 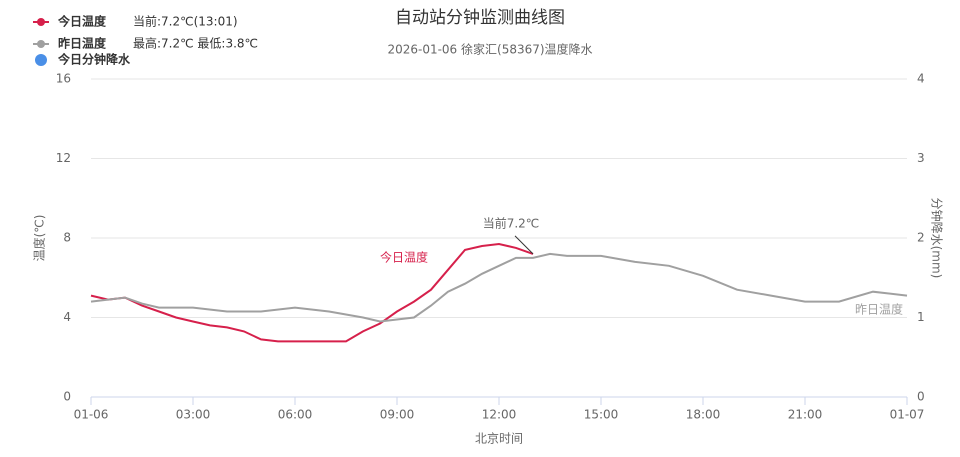 What do you see at coordinates (82, 21) in the screenshot?
I see `legend-label: 今日温度` at bounding box center [82, 21].